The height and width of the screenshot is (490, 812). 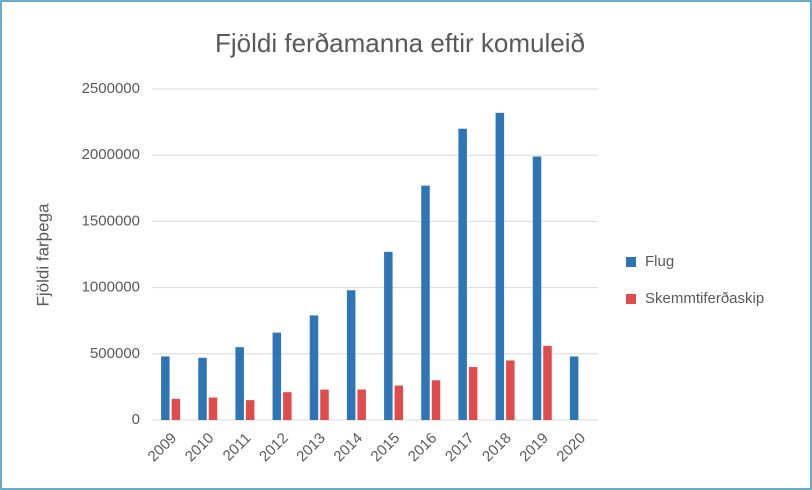 I want to click on y-tick-label: 2000000, so click(x=111, y=154).